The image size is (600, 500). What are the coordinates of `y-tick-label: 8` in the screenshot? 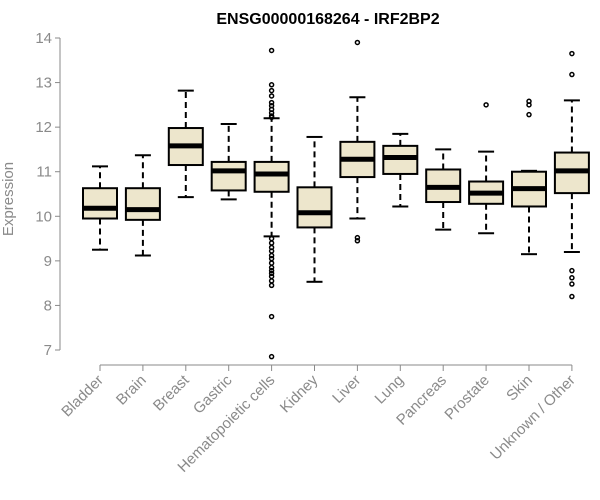 It's located at (48, 305).